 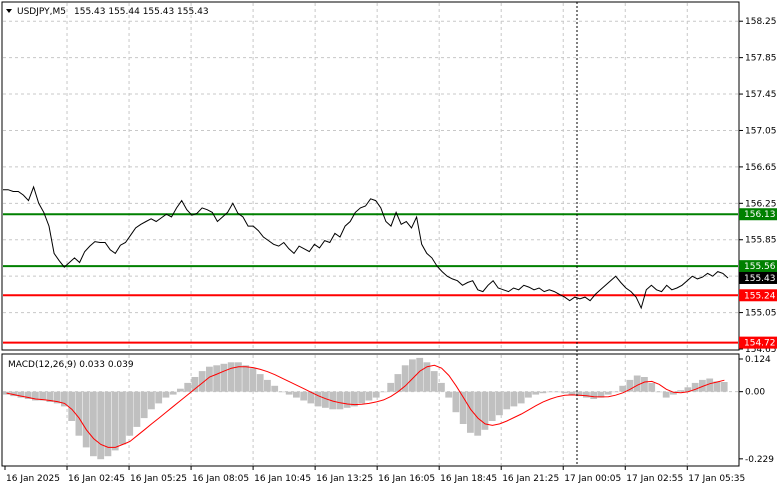 I want to click on price-tags: 156.13 155.56 155.24 154.72 155.43, so click(x=758, y=278).